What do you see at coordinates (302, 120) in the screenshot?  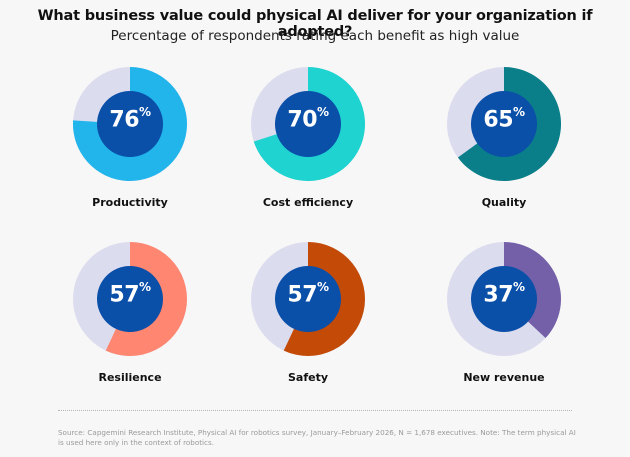 I see `percent-value: 70` at bounding box center [302, 120].